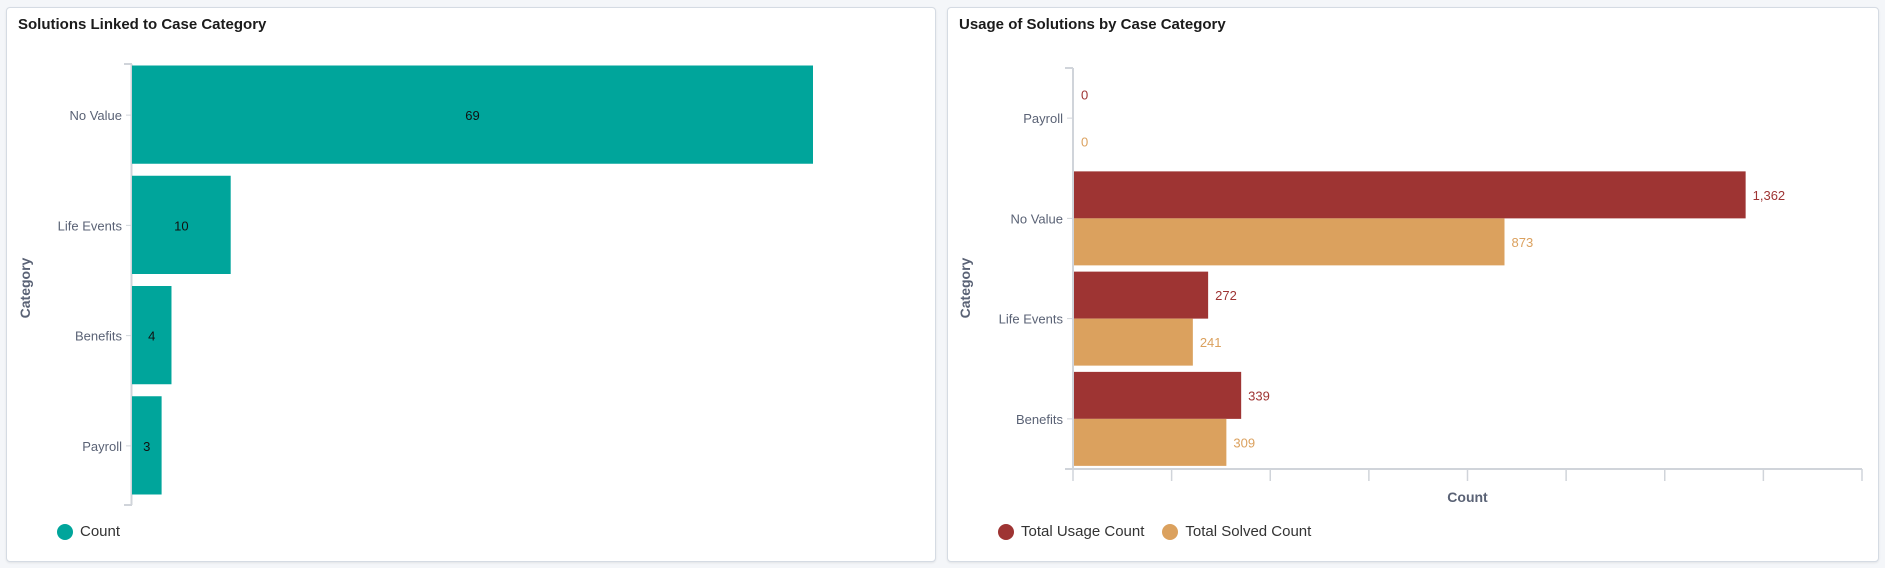  Describe the element at coordinates (1410, 195) in the screenshot. I see `bar-no-value-usage` at that location.